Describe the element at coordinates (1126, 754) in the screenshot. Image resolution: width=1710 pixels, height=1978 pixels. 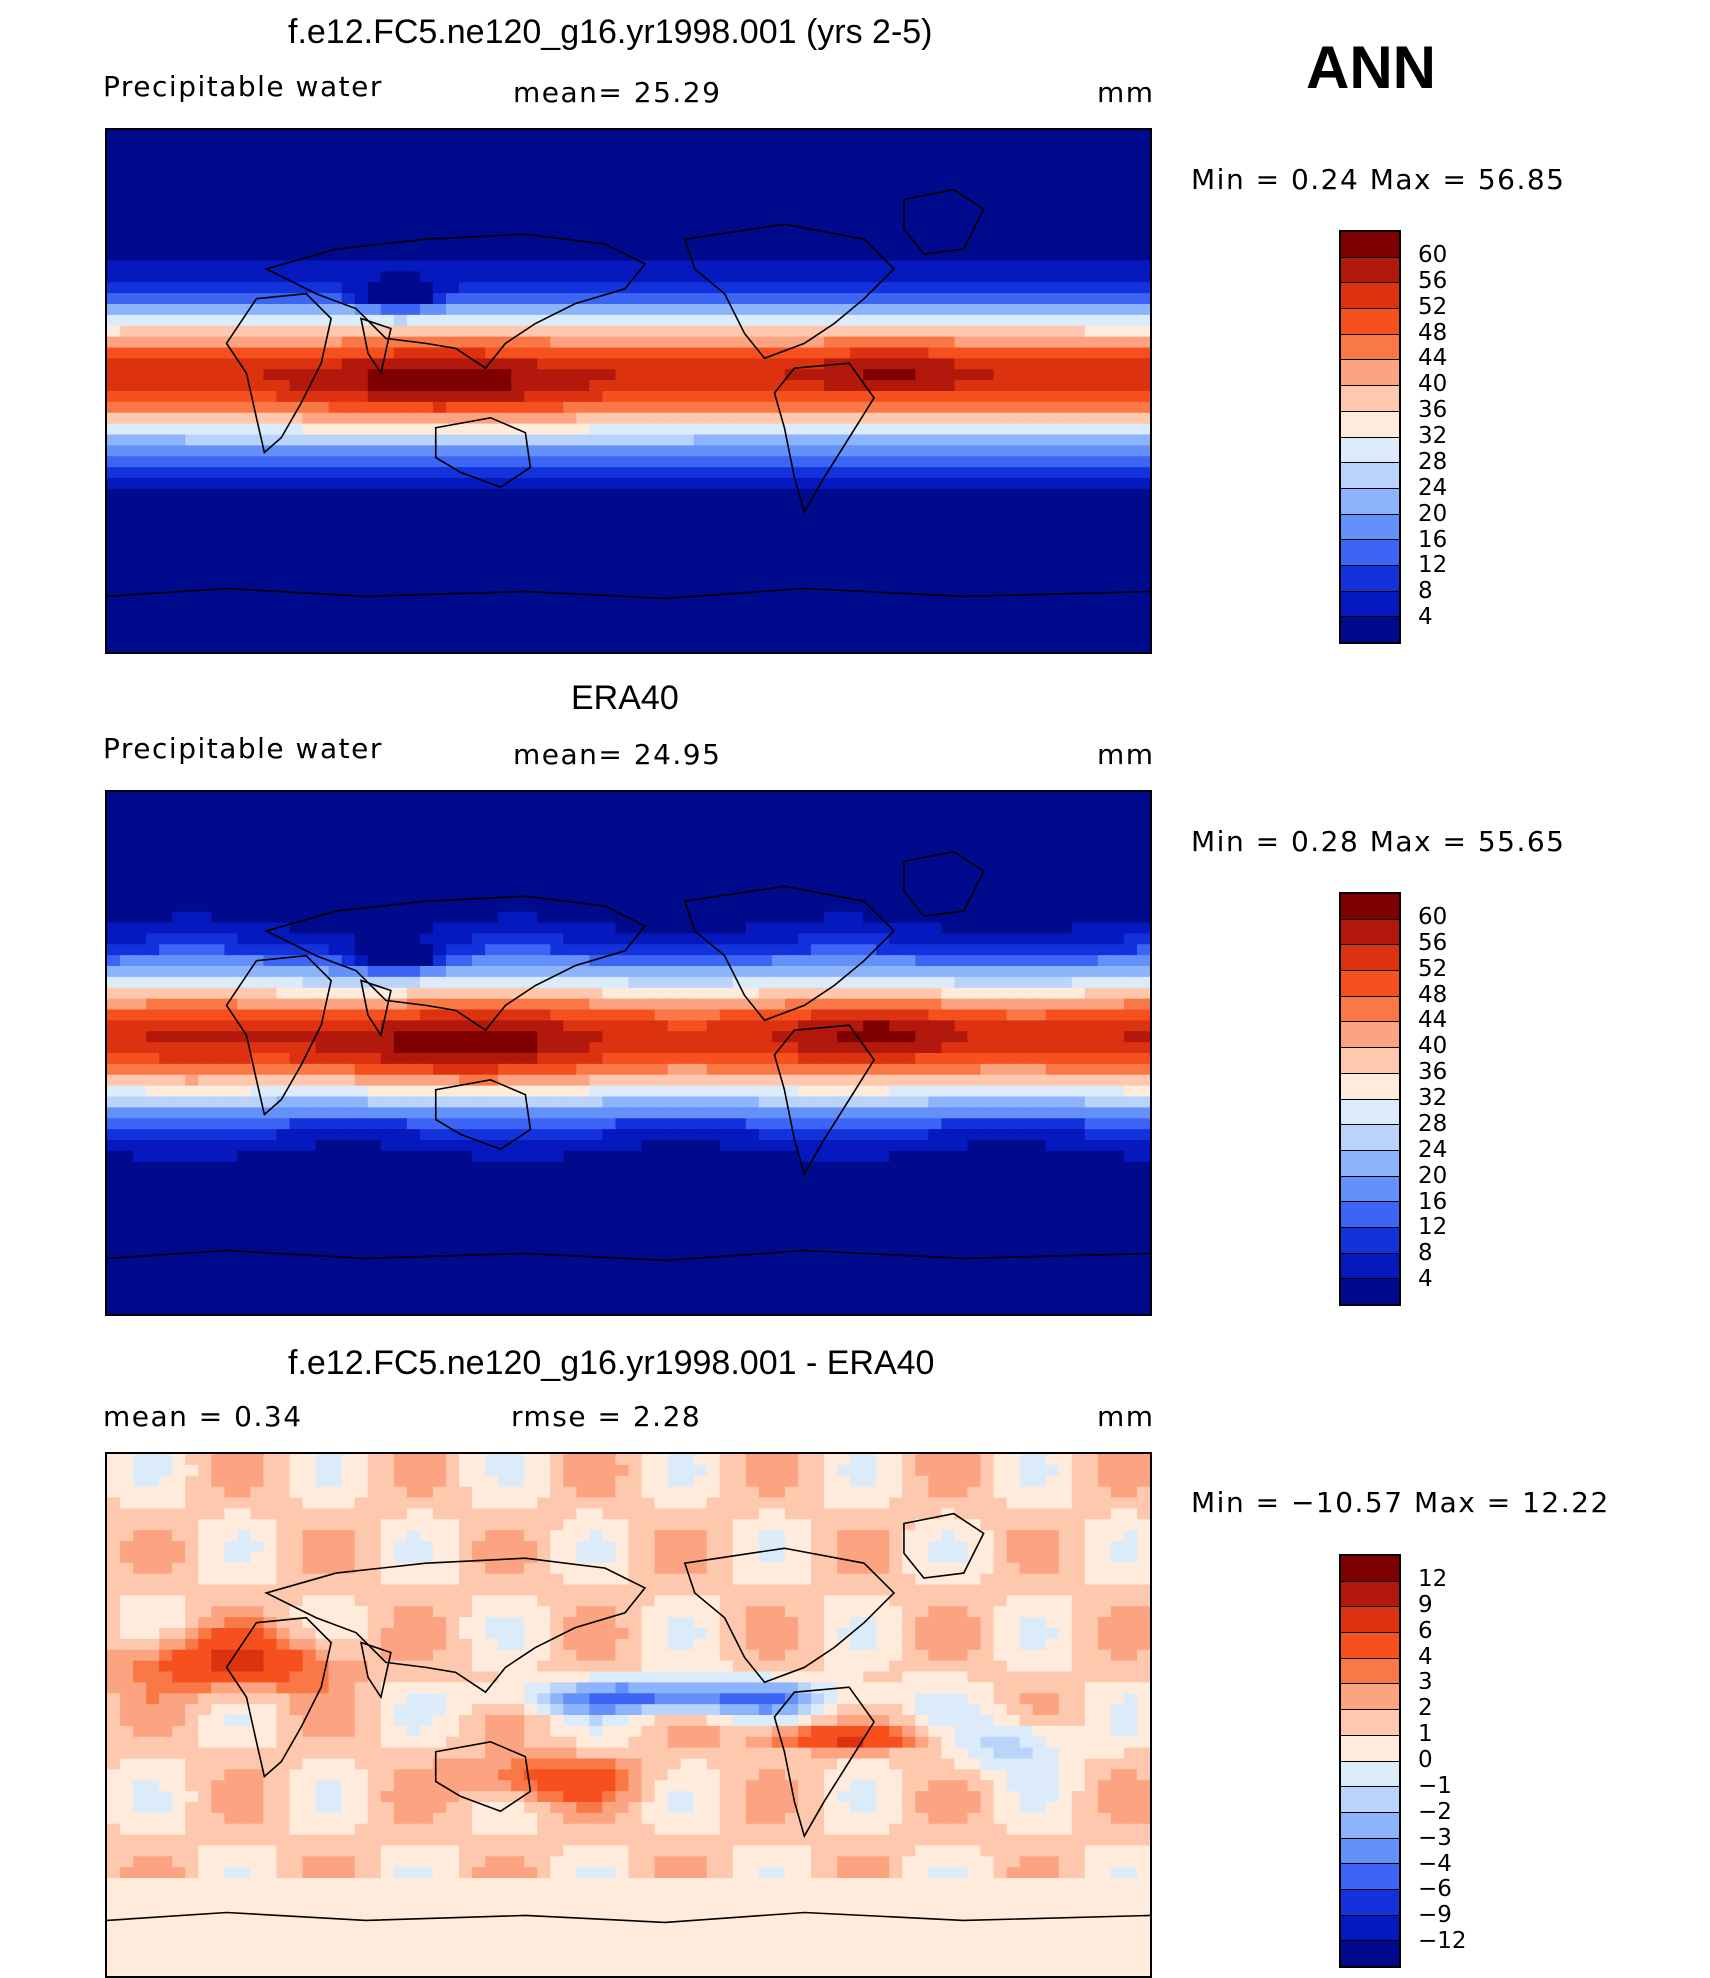
I see `panel-2-units: mm` at that location.